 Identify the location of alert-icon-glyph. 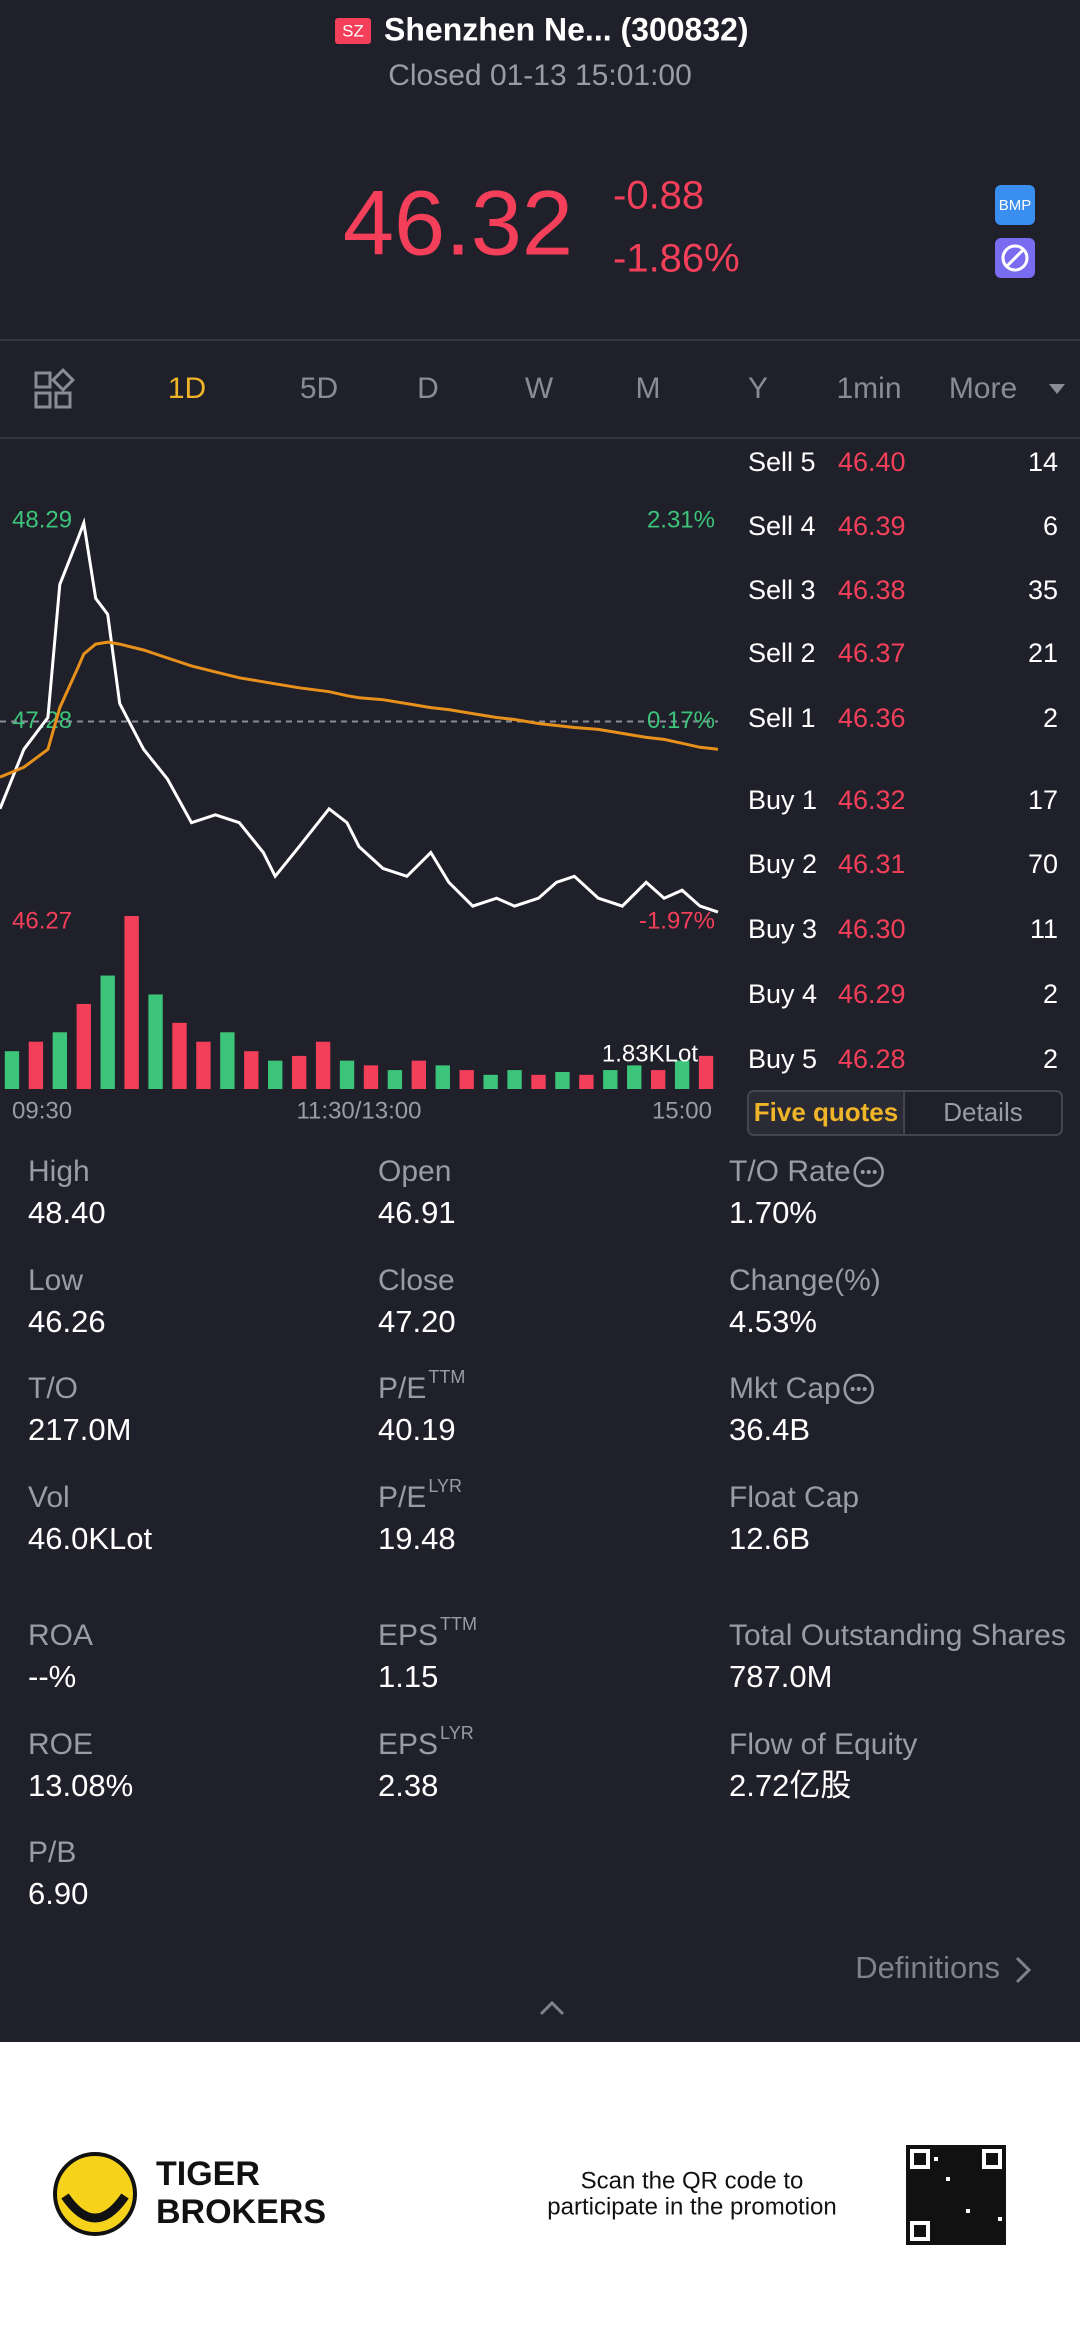
(1015, 258).